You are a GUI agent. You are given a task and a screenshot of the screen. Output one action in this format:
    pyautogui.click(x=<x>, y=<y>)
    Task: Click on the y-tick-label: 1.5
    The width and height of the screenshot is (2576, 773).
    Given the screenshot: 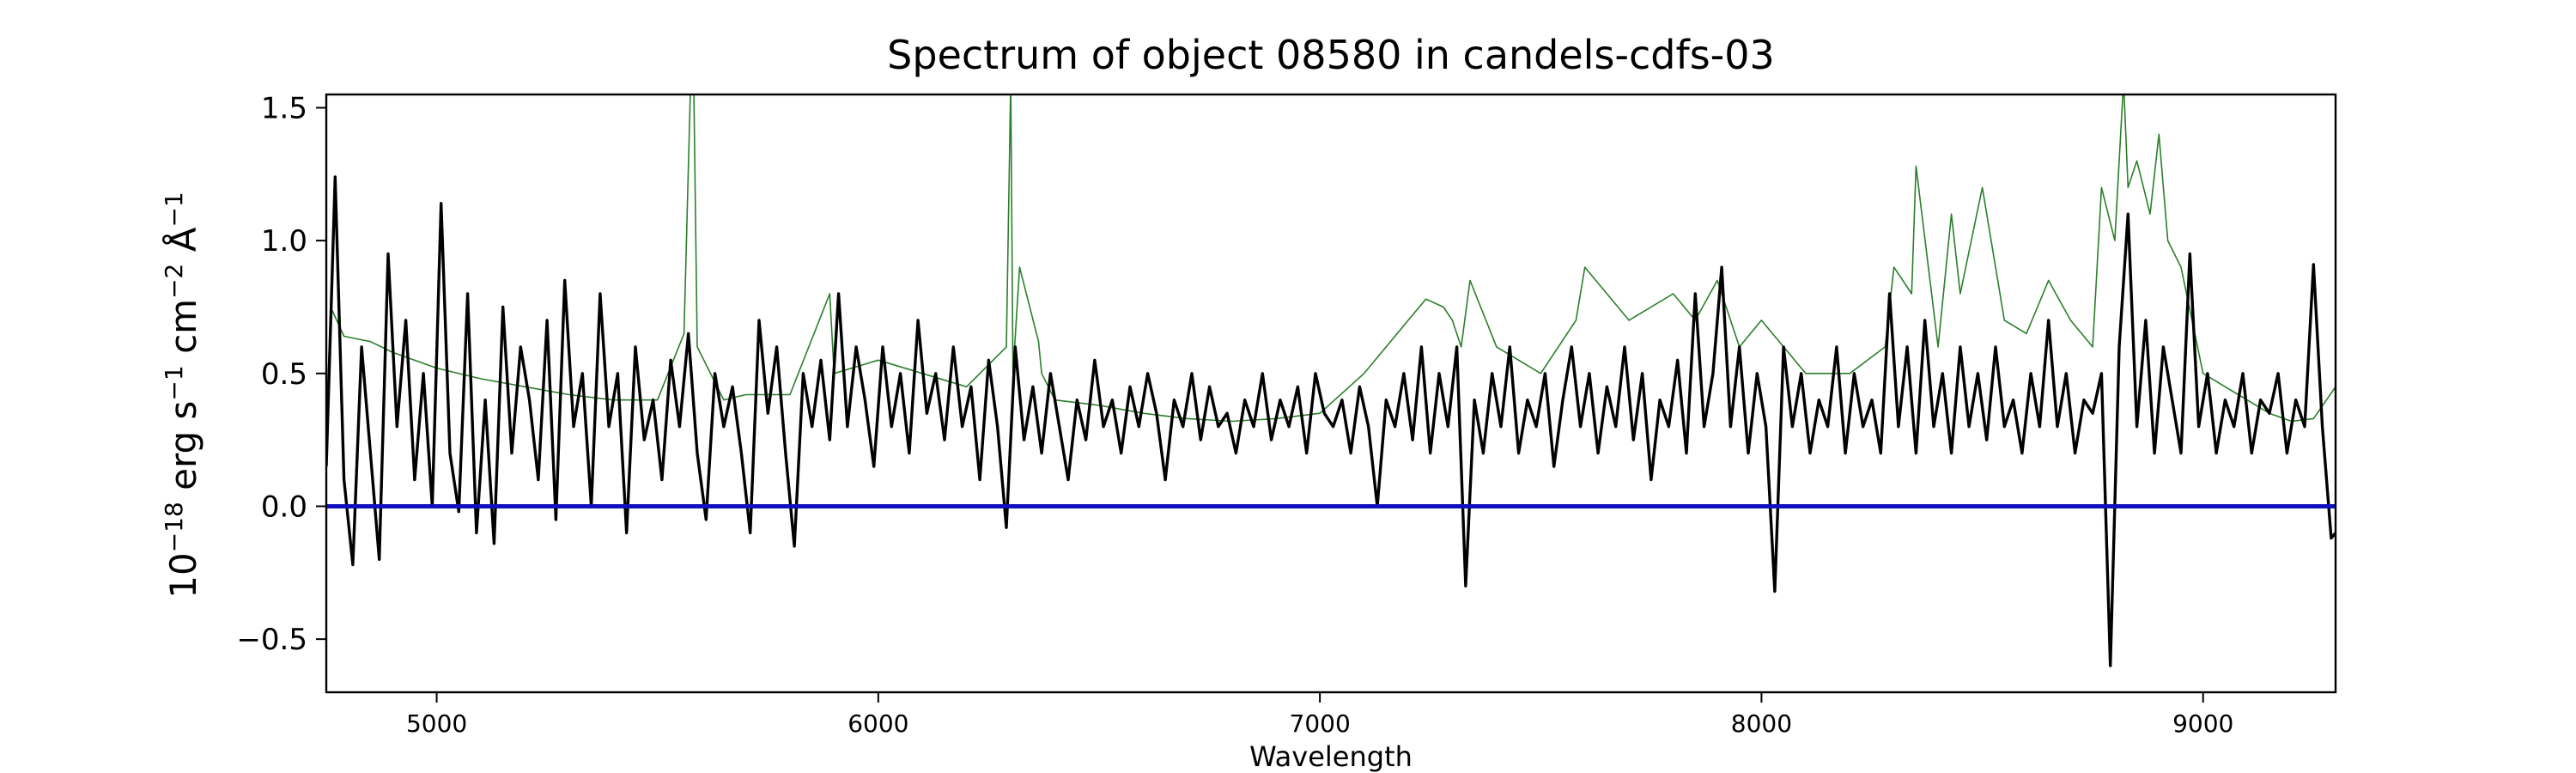 What is the action you would take?
    pyautogui.click(x=284, y=108)
    